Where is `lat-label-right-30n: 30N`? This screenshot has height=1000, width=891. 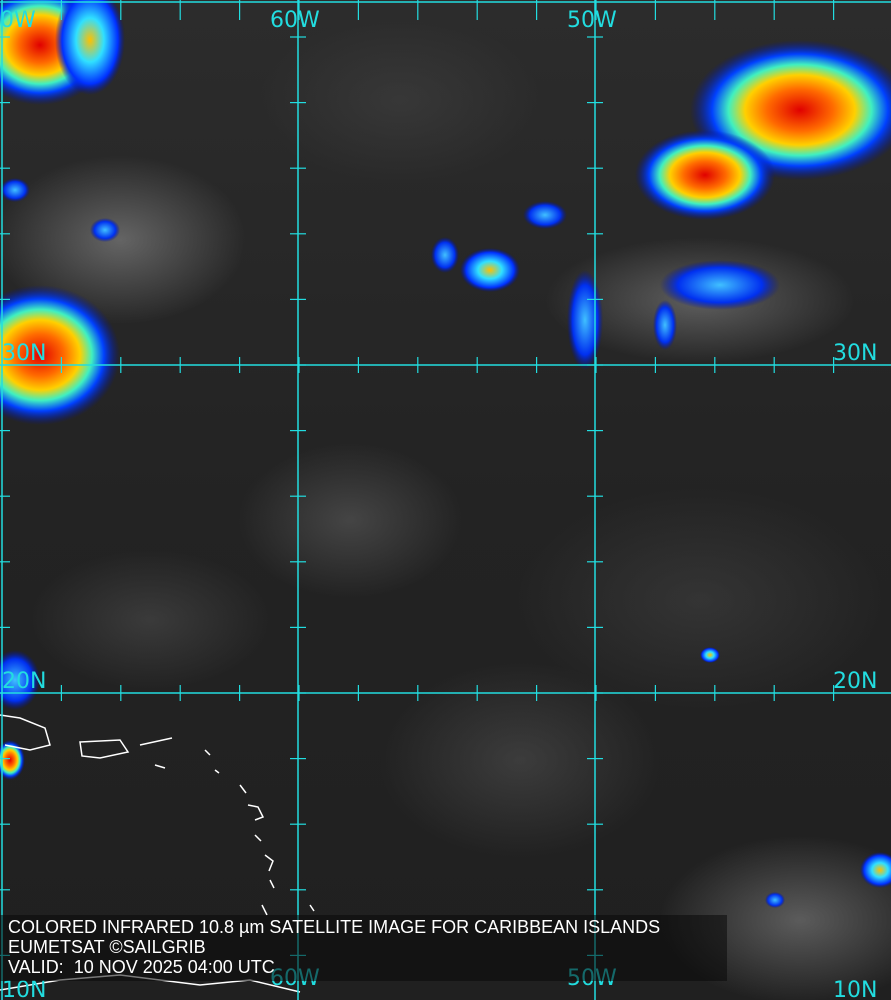
lat-label-right-30n: 30N is located at coordinates (855, 353).